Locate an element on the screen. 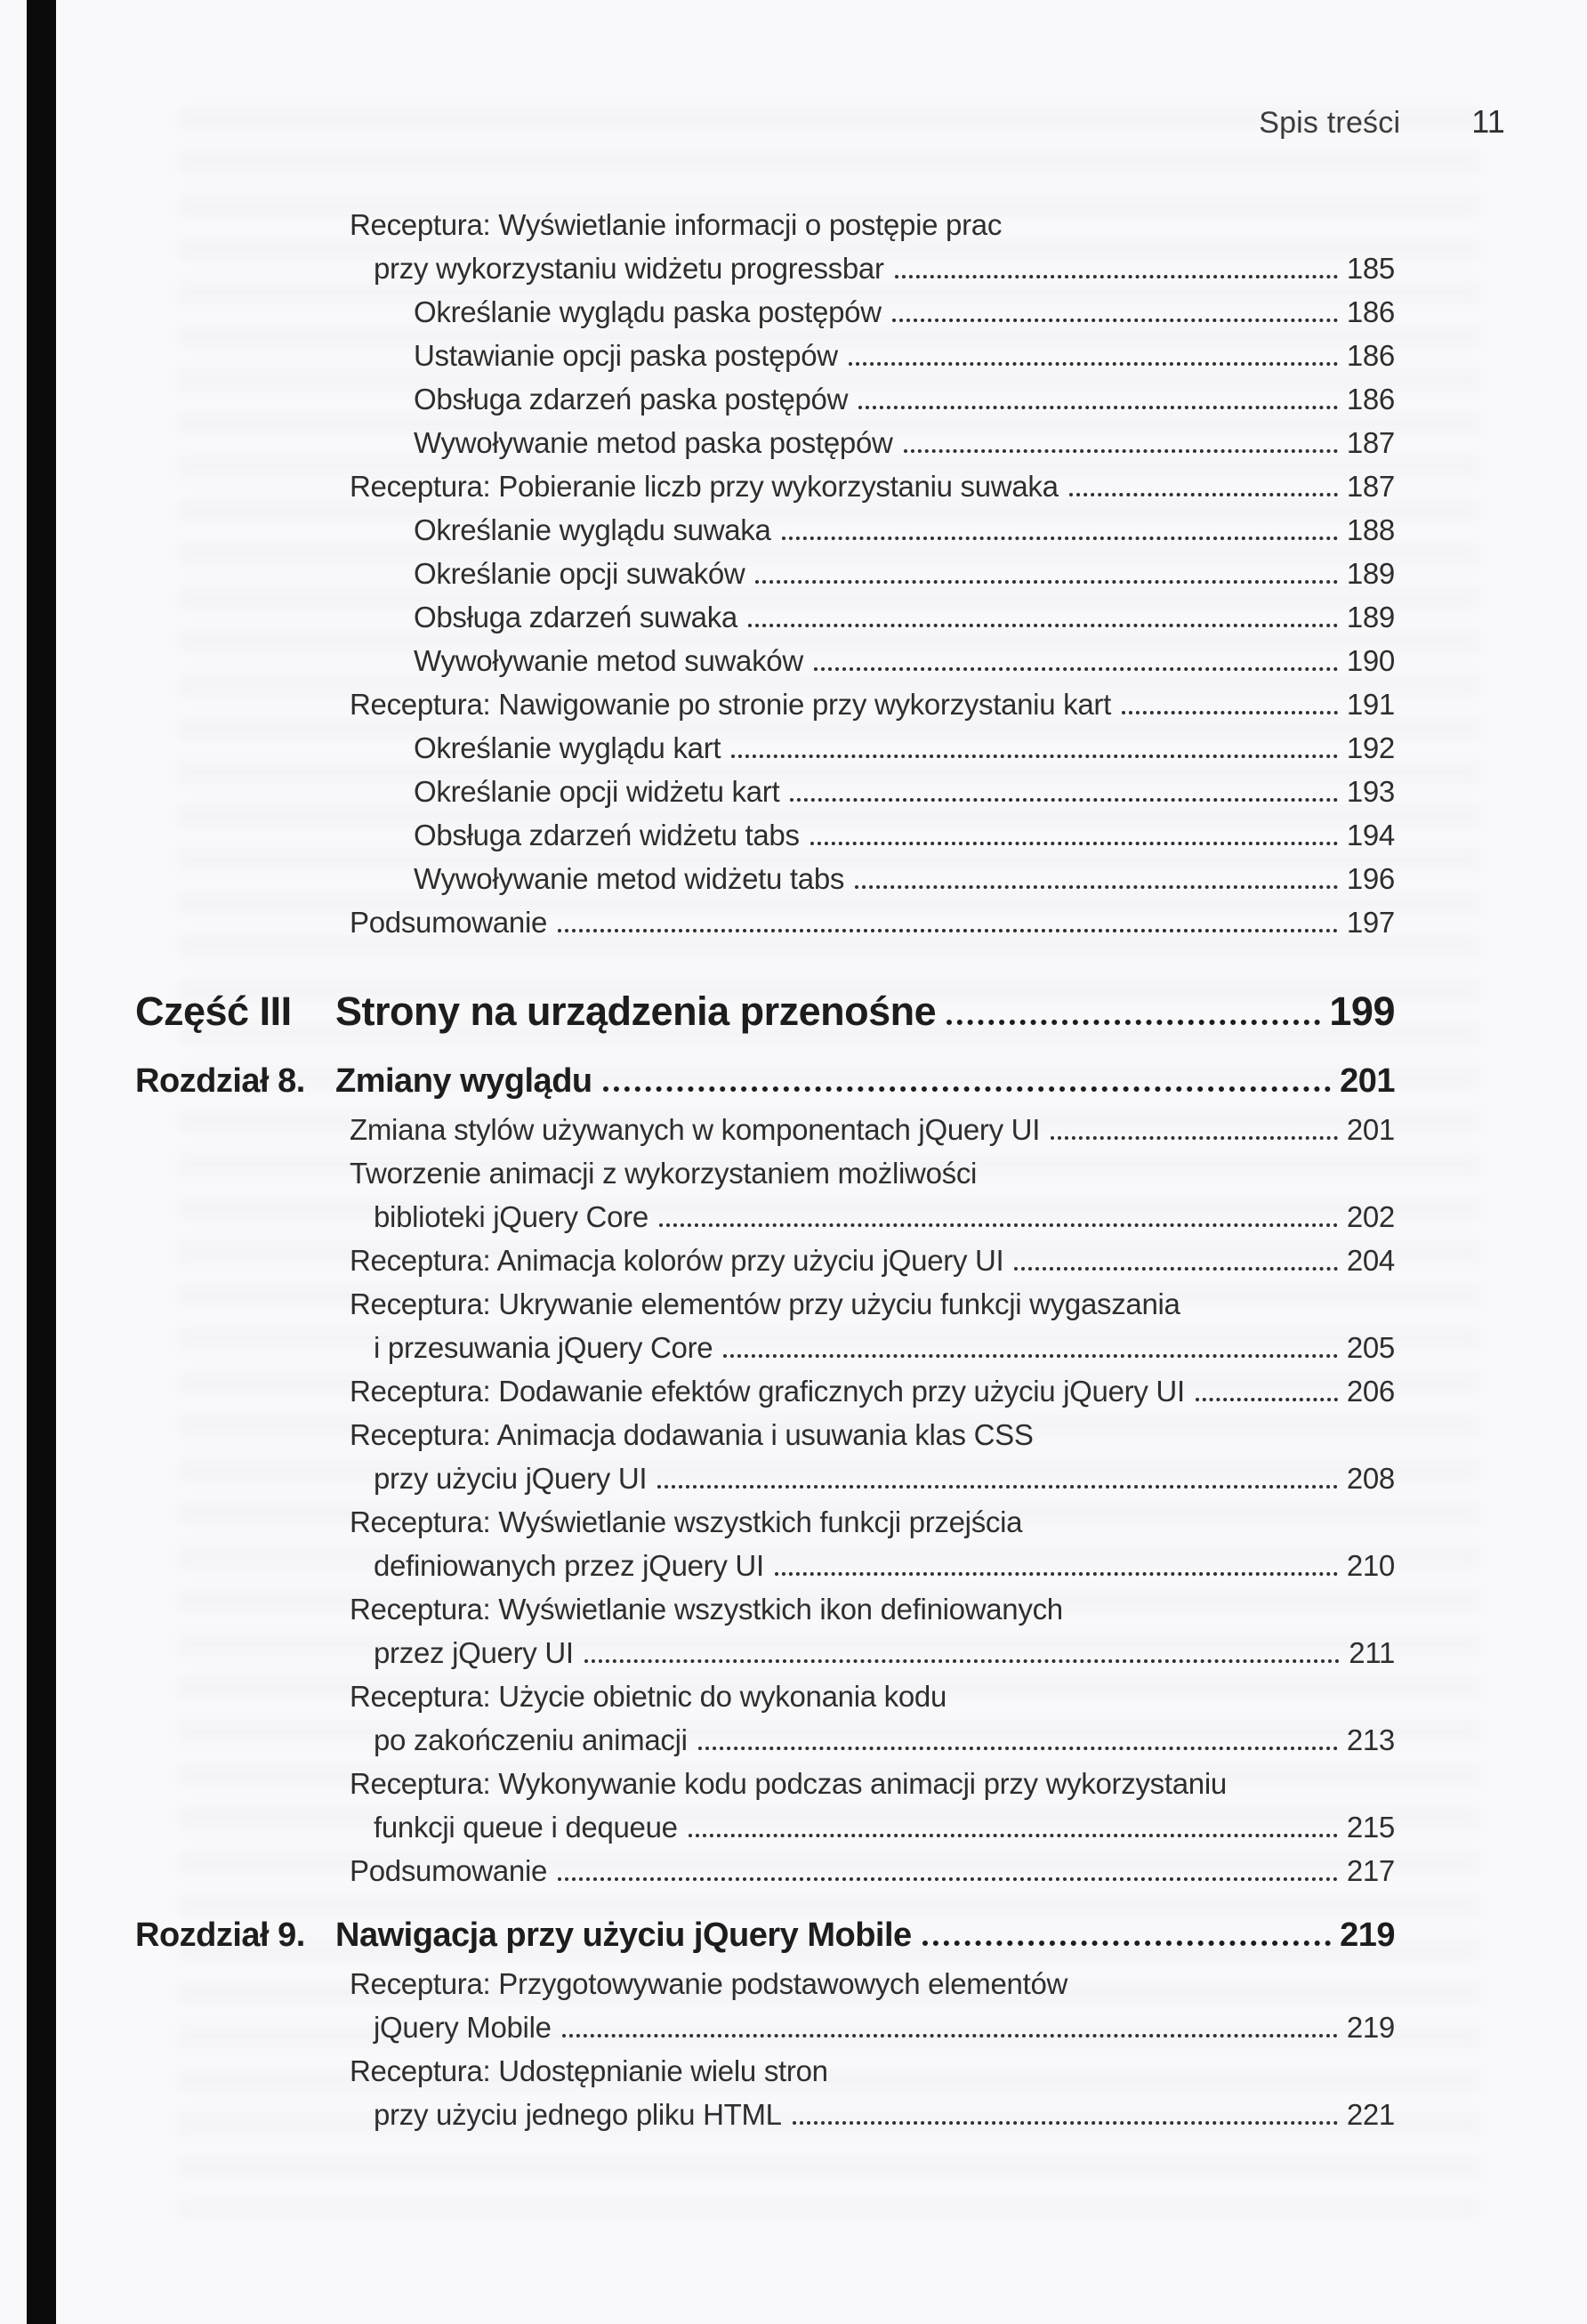  entry-title: Strony na urządzenia przenośne is located at coordinates (636, 1011).